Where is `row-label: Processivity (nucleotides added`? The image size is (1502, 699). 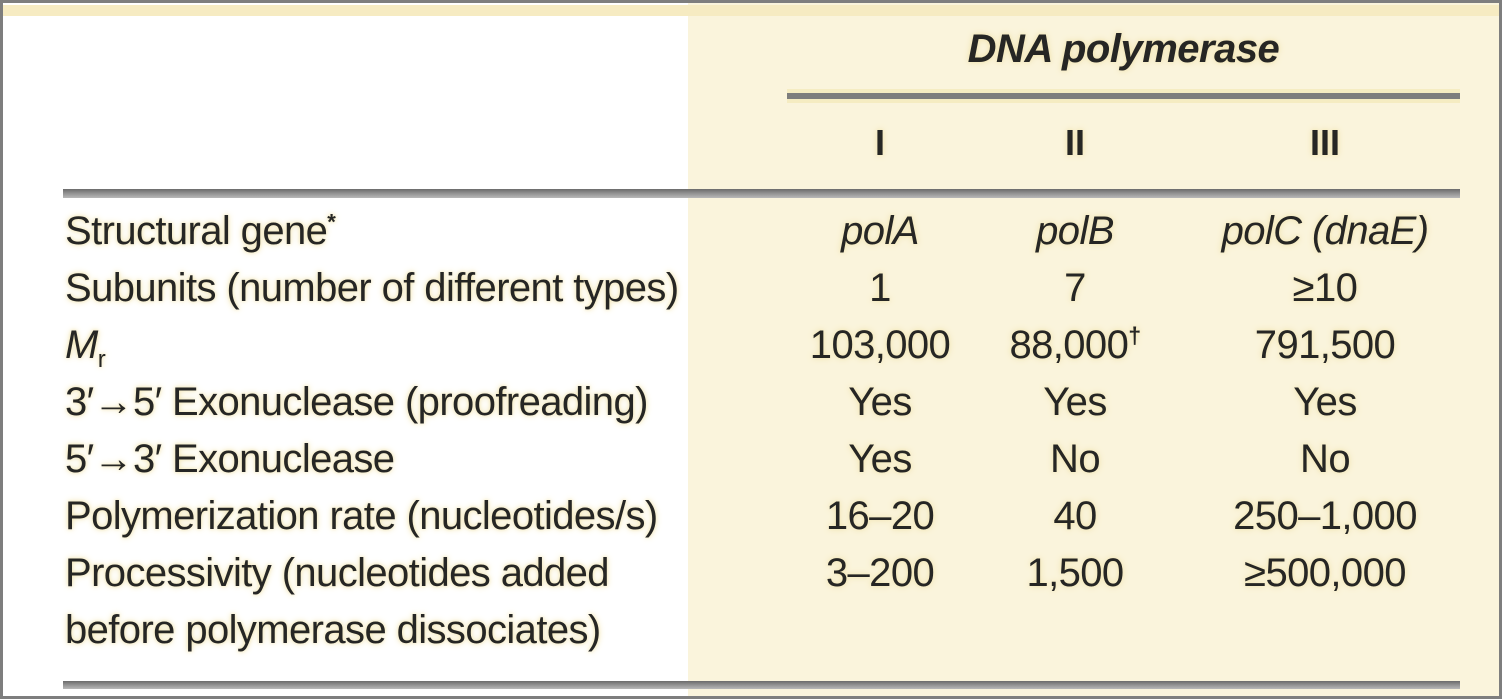 row-label: Processivity (nucleotides added is located at coordinates (337, 573).